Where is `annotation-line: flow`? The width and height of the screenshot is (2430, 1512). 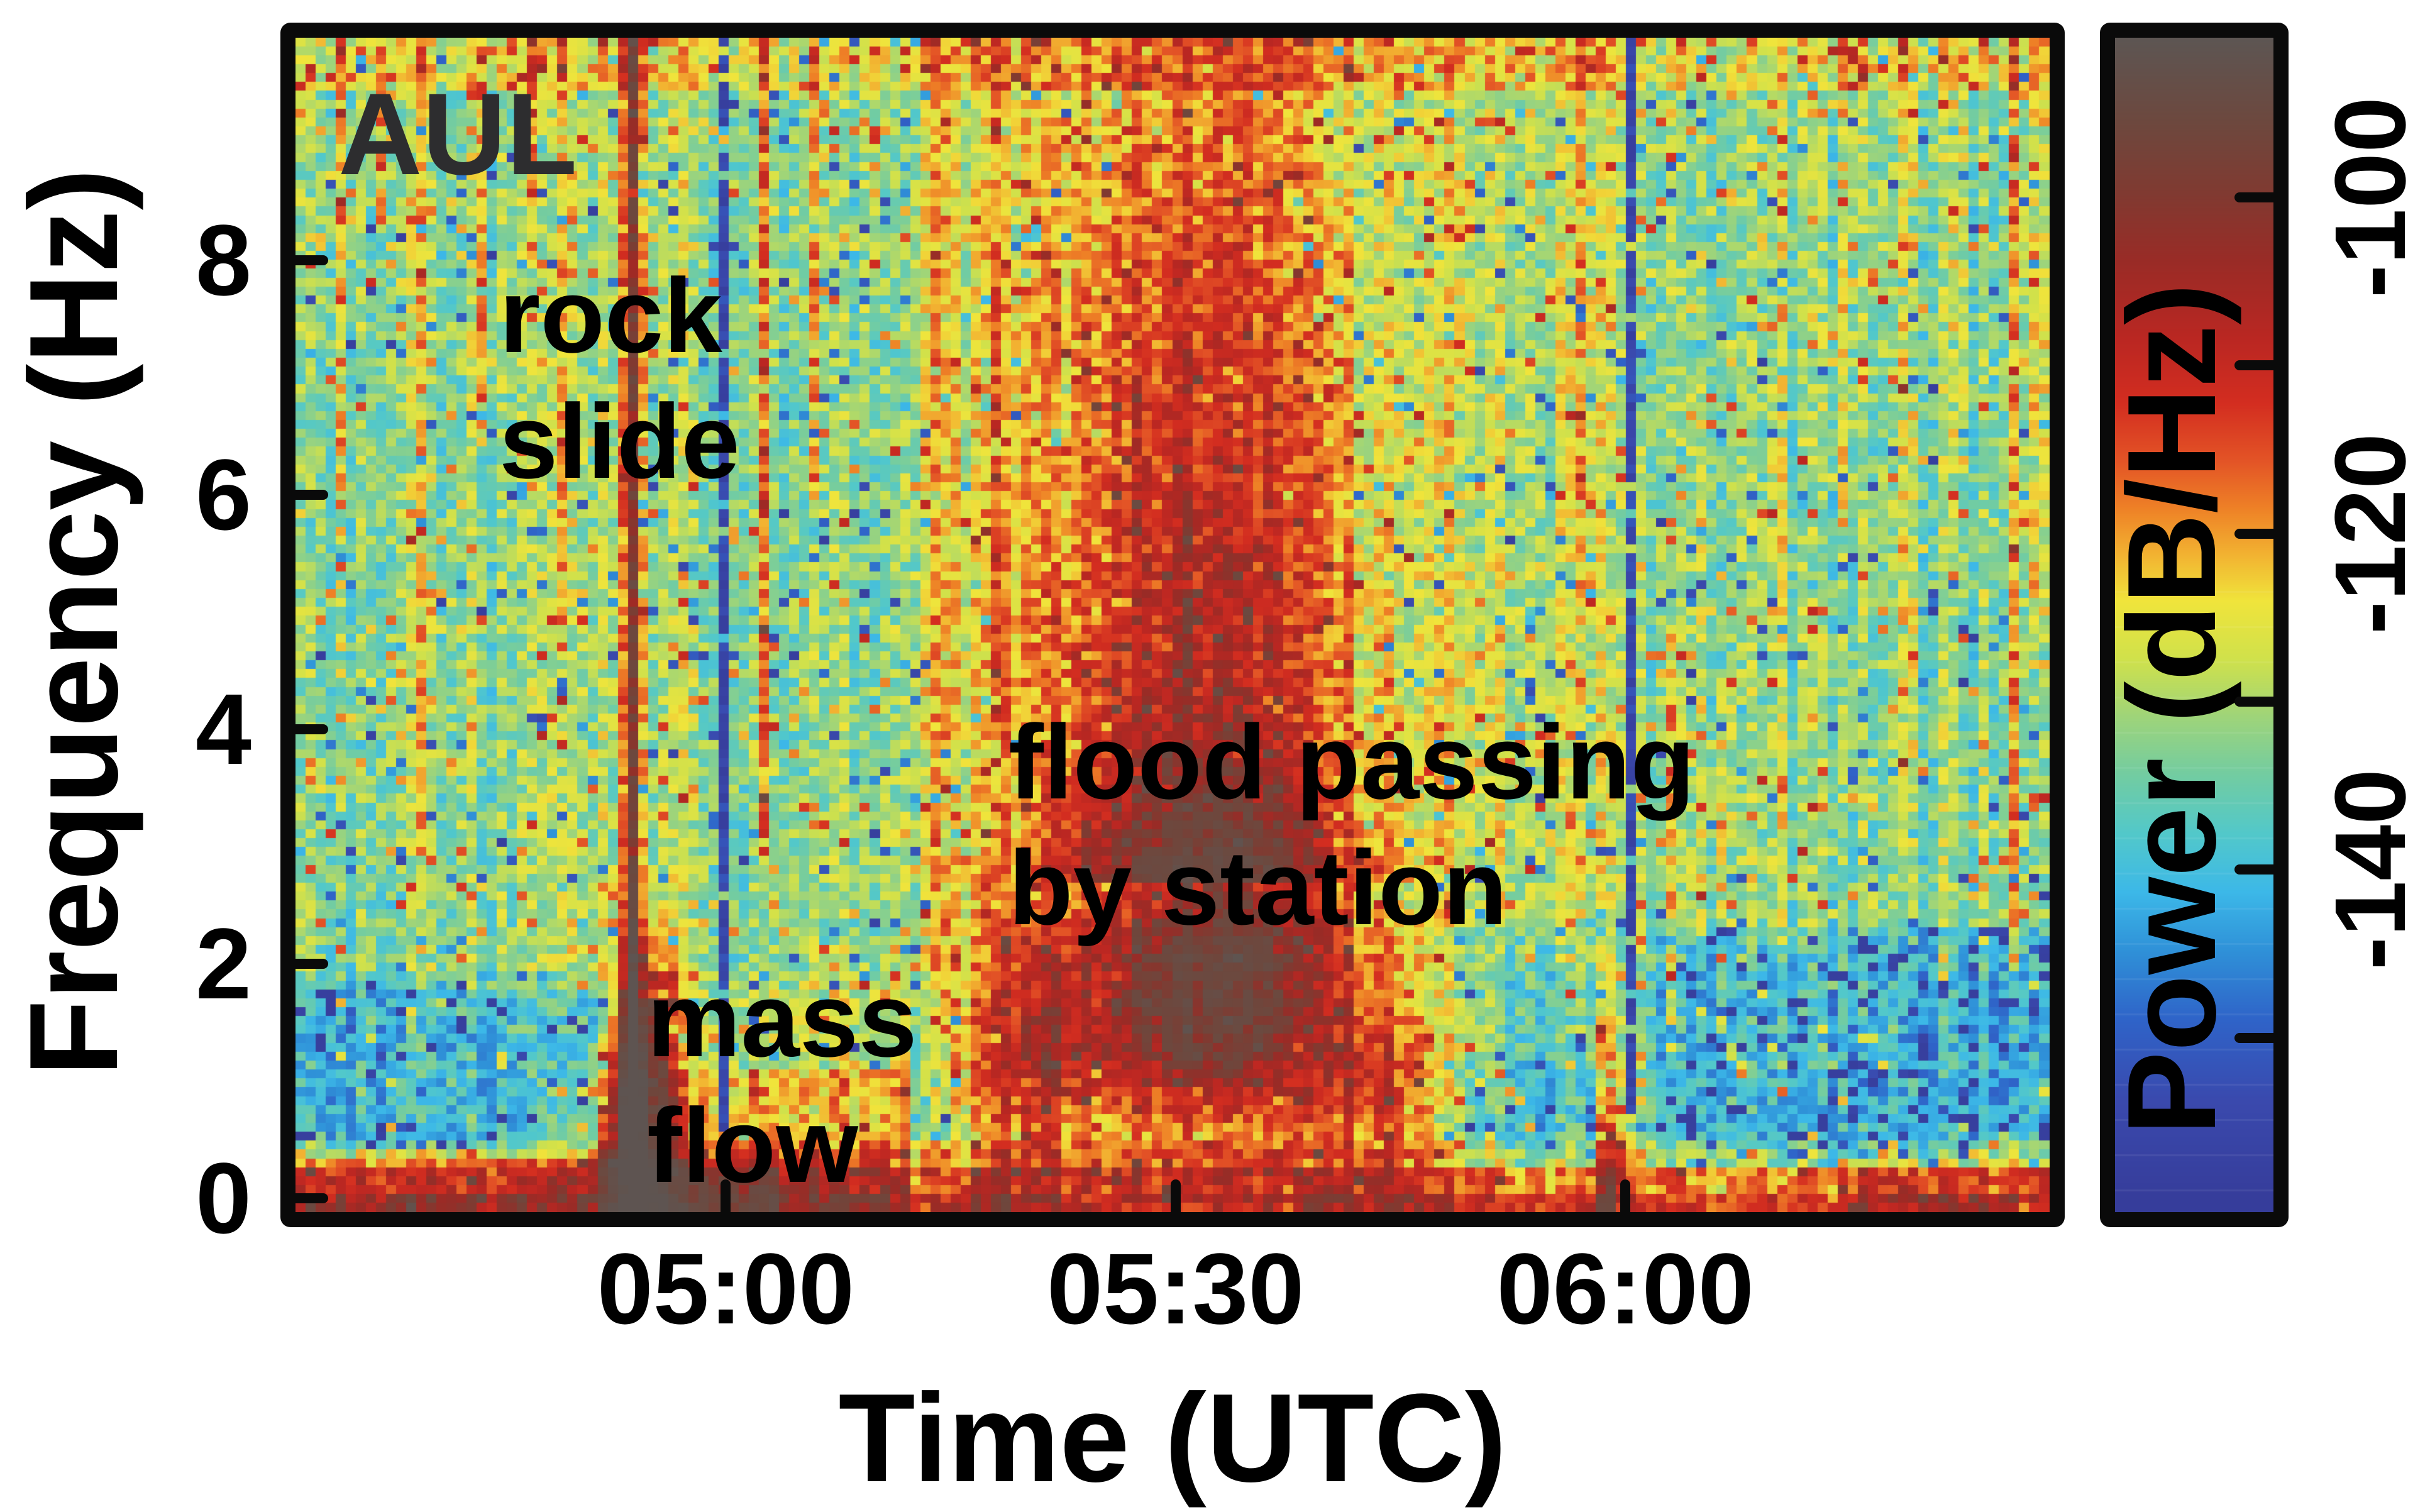
annotation-line: flow is located at coordinates (752, 1145).